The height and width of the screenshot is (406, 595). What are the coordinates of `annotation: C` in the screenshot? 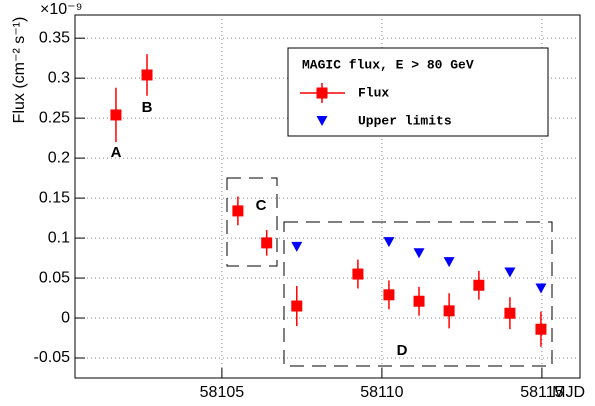 It's located at (261, 205).